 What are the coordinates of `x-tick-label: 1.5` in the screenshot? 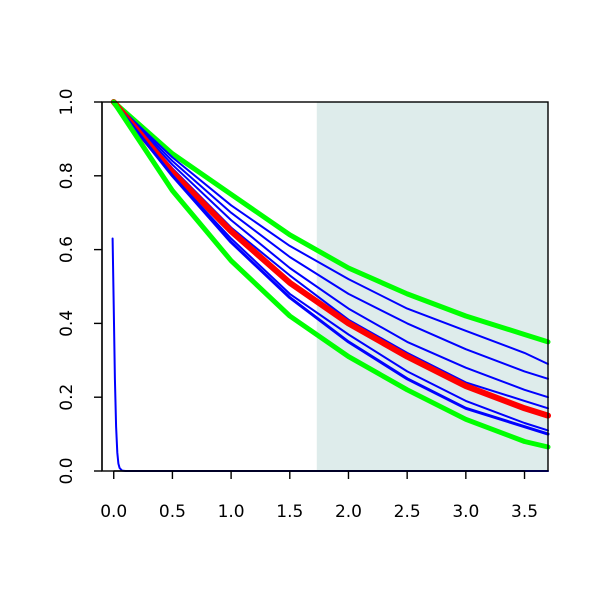 It's located at (289, 512).